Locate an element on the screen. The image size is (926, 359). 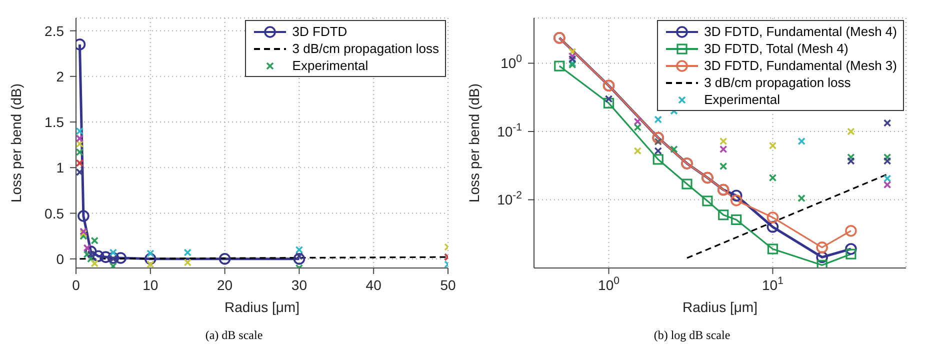
x-tick-label: 50 is located at coordinates (448, 285).